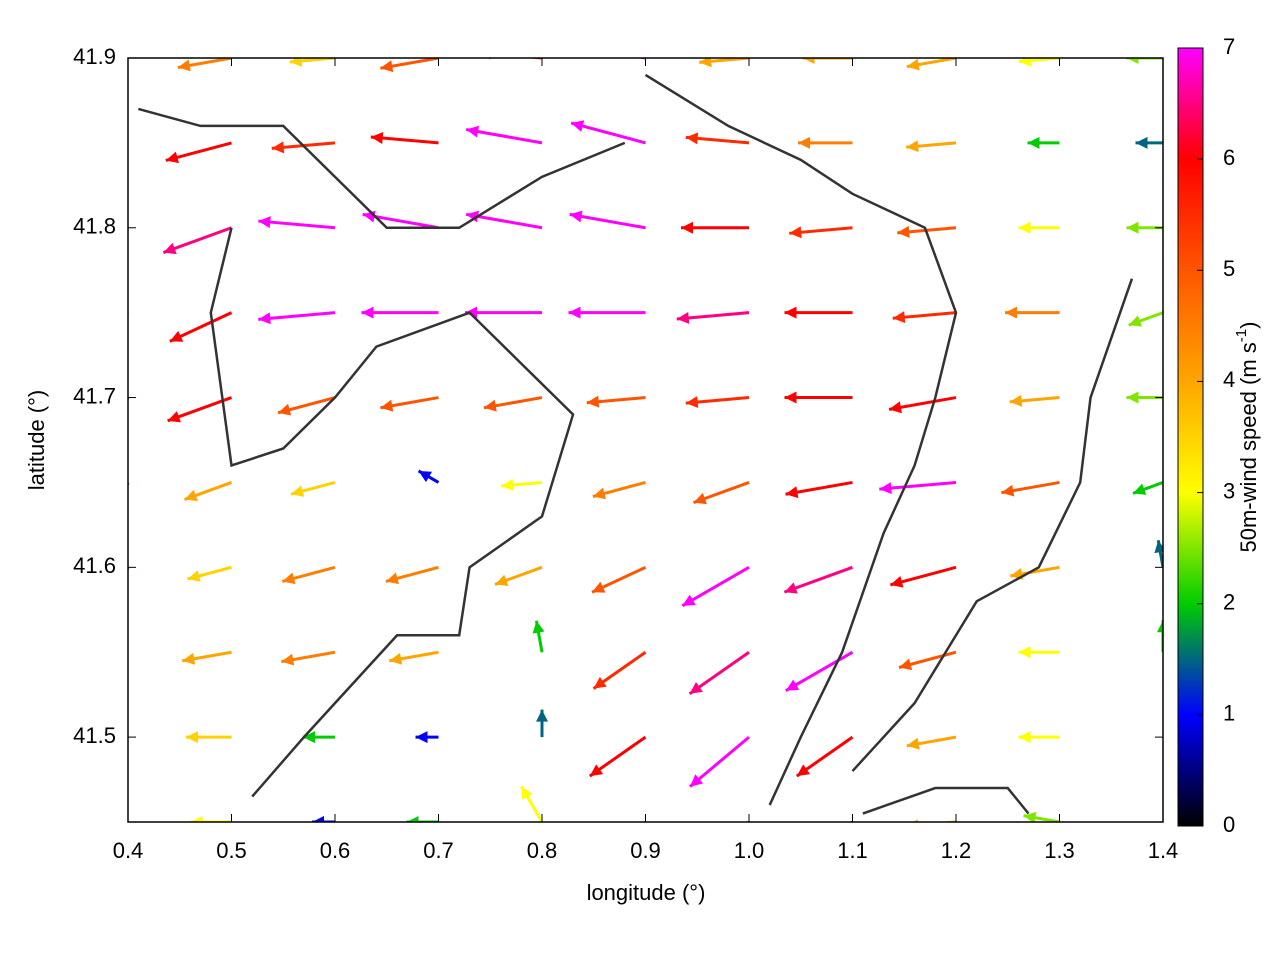 The image size is (1280, 965). I want to click on colorbar-label-sup: -1, so click(1241, 335).